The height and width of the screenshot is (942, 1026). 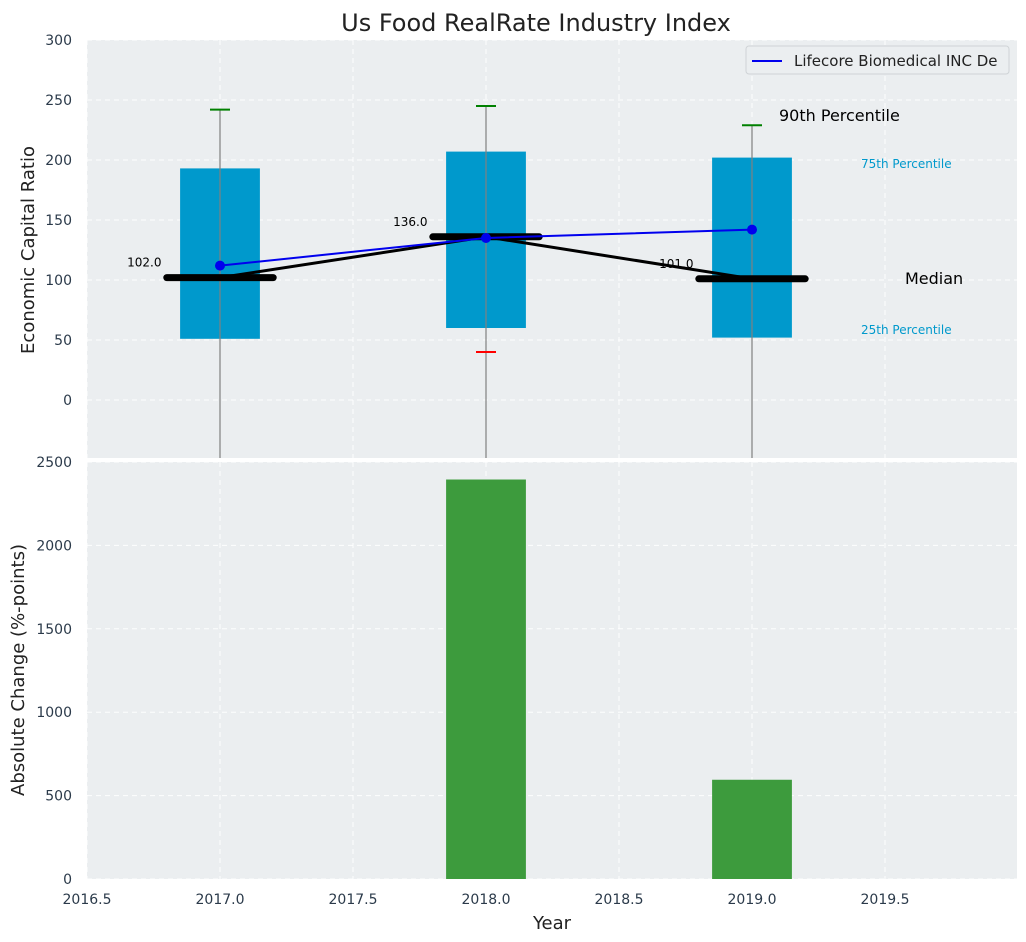 What do you see at coordinates (54, 671) in the screenshot?
I see `bottom-y-ticks: 0 500 1000 1500 2000 2500` at bounding box center [54, 671].